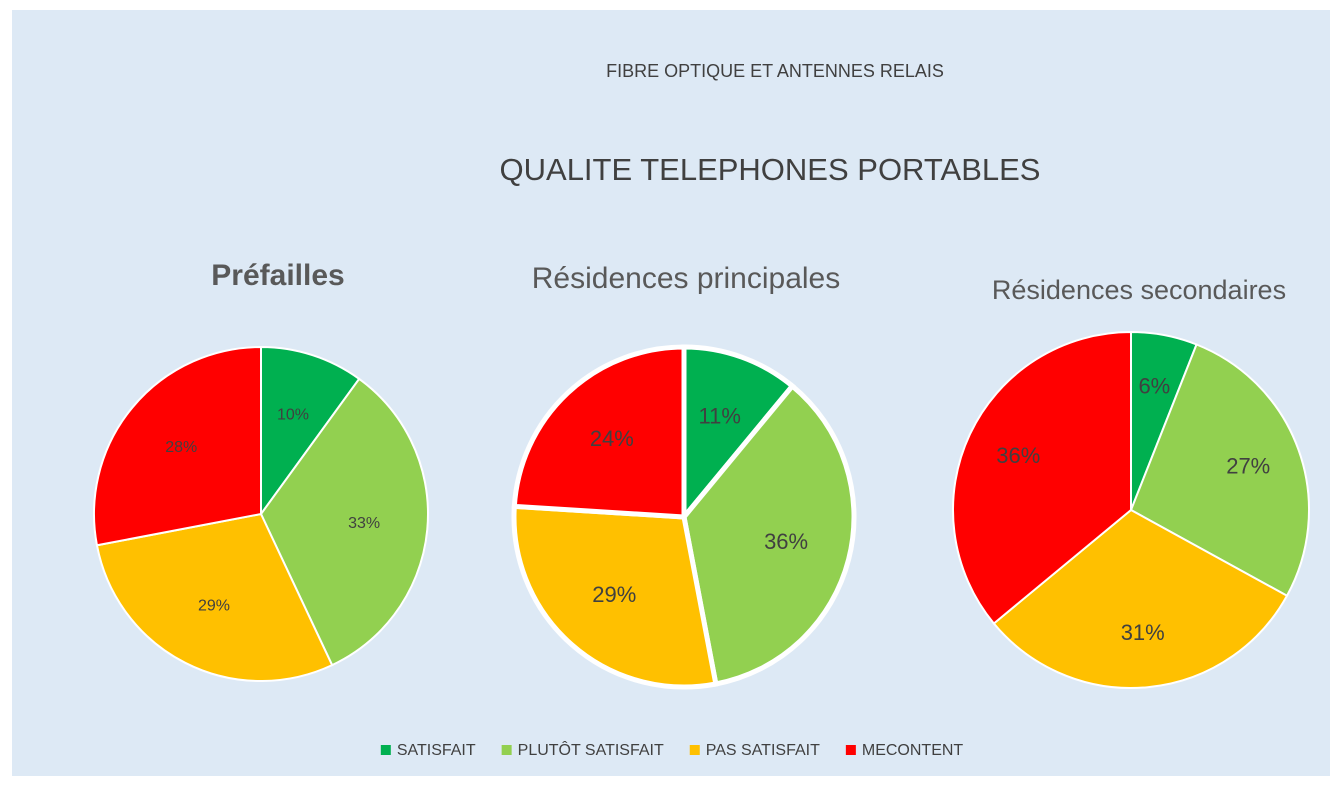 The height and width of the screenshot is (791, 1343). Describe the element at coordinates (775, 71) in the screenshot. I see `chart-topic: FIBRE OPTIQUE ET ANTENNES RELAIS` at that location.